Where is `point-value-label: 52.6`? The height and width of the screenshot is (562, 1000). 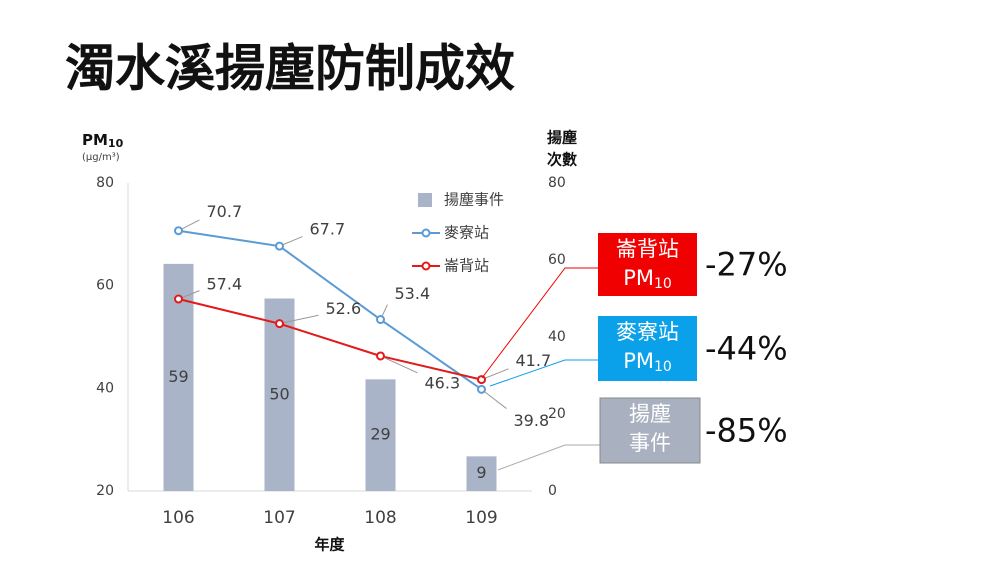
point-value-label: 52.6 is located at coordinates (344, 308).